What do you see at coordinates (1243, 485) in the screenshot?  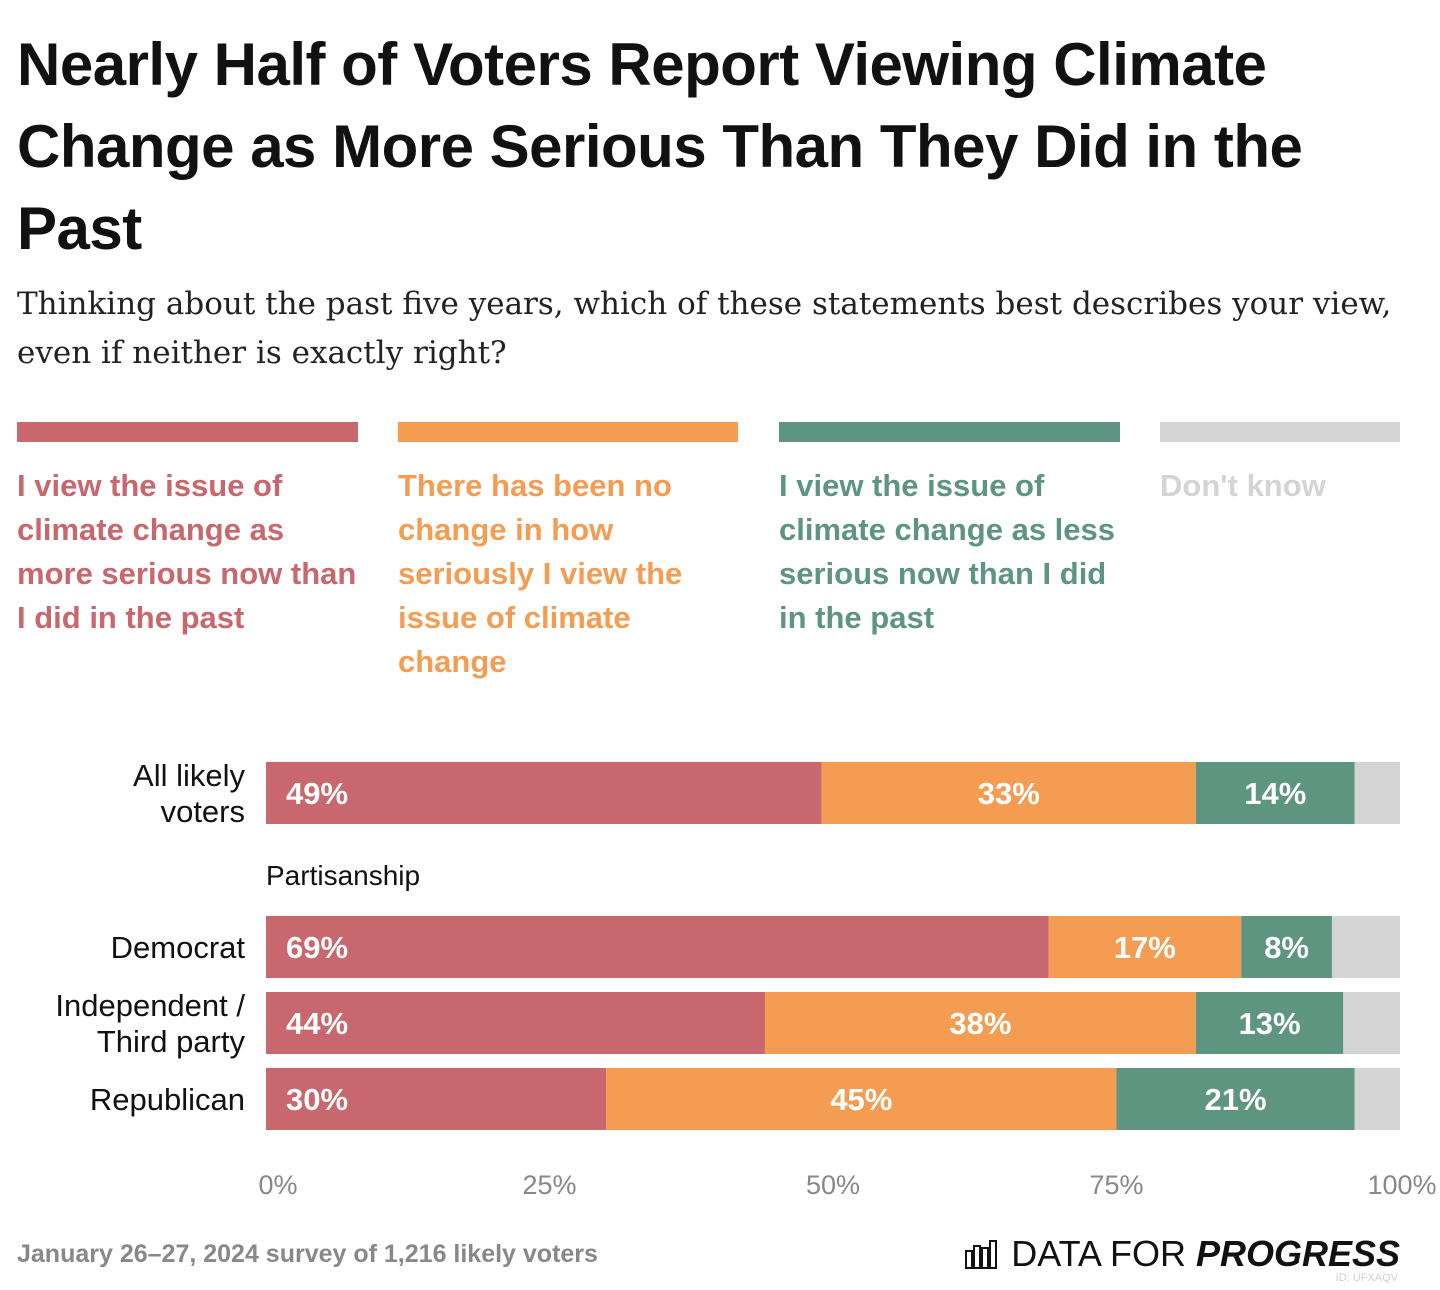 I see `legend-label-dont-know: Don't know` at bounding box center [1243, 485].